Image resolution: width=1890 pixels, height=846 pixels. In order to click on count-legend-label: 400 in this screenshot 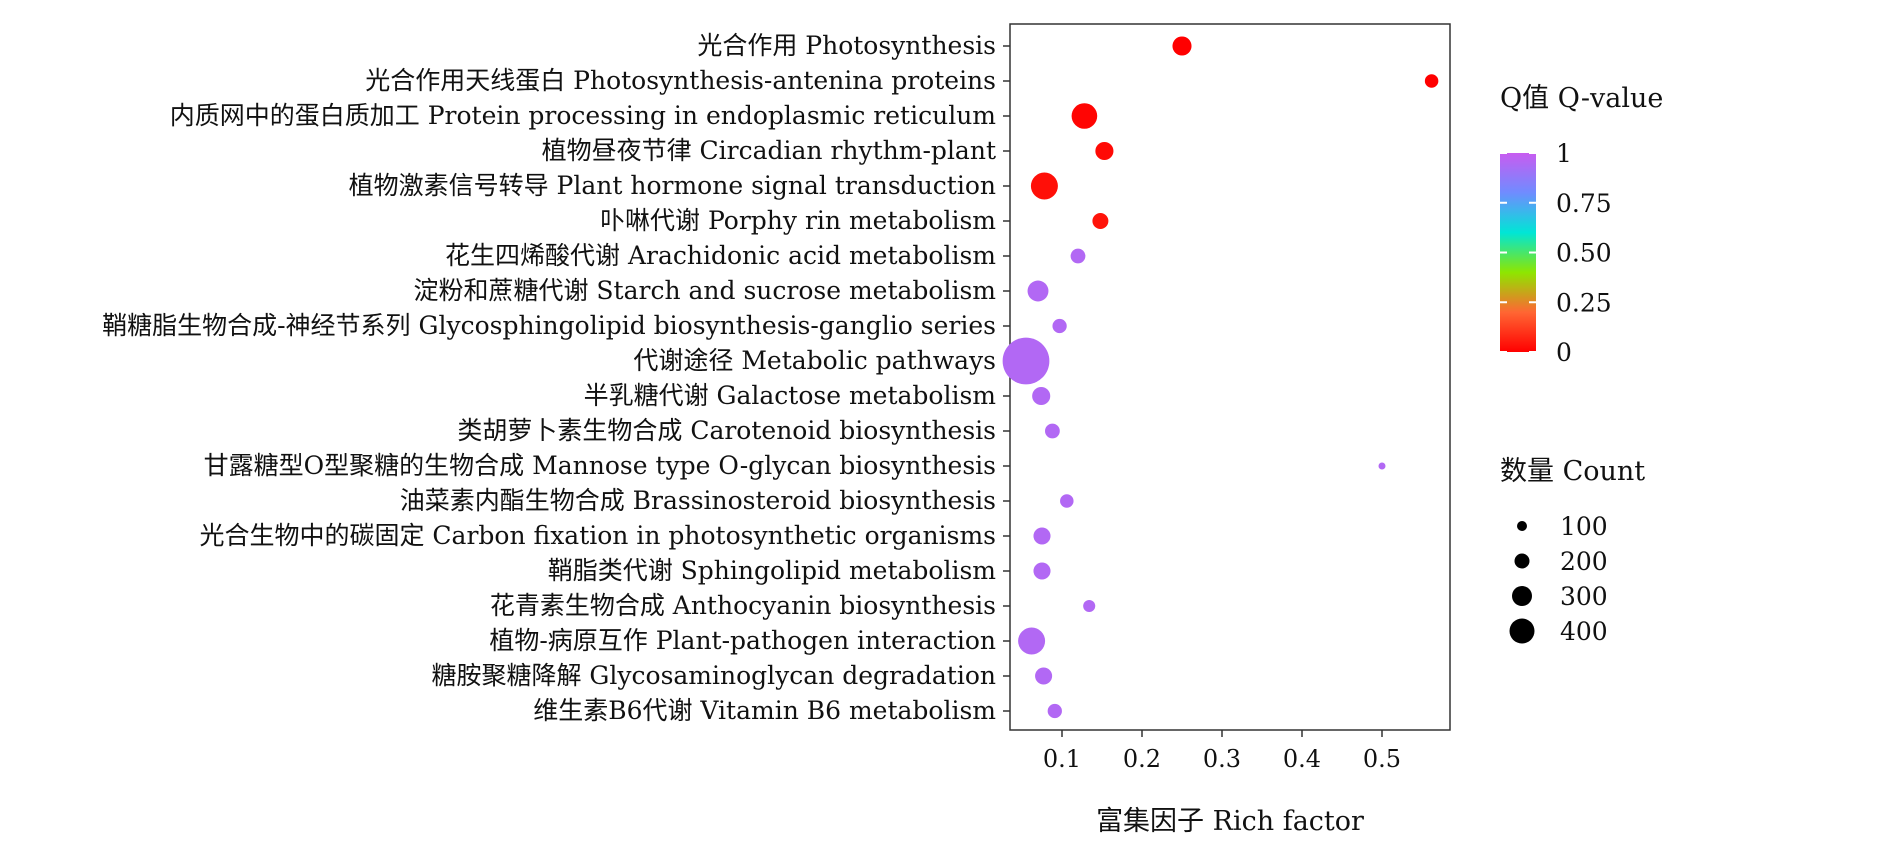, I will do `click(1584, 631)`.